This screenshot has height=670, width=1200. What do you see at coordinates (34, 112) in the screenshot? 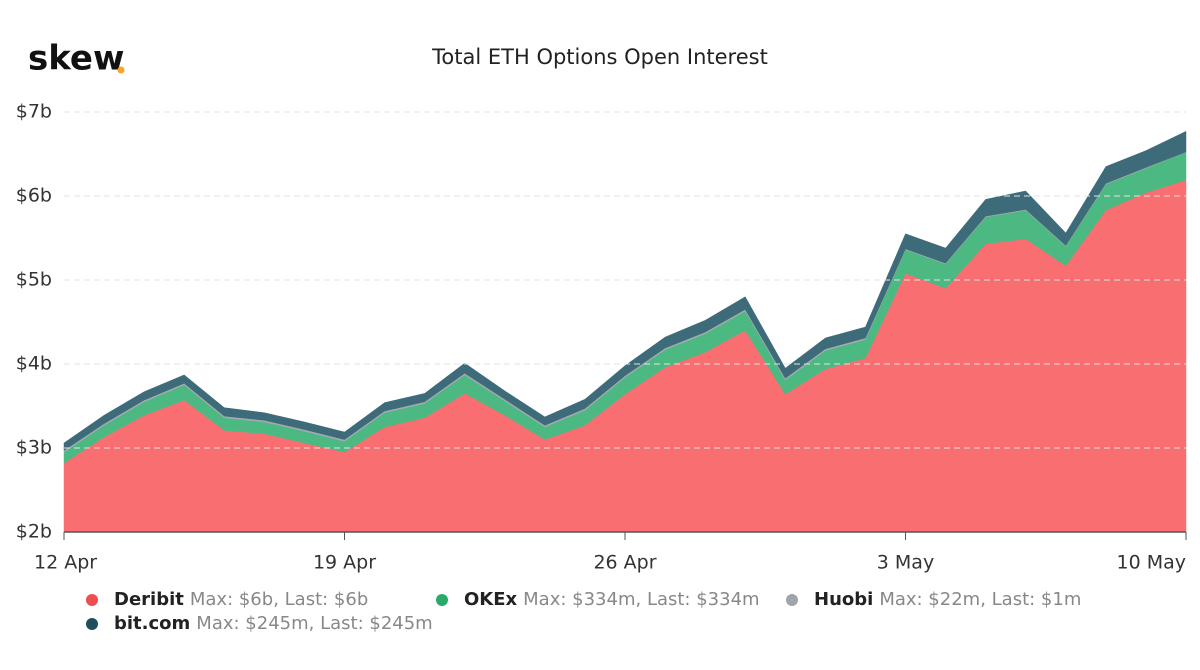
I see `y-tick-label: $7b` at bounding box center [34, 112].